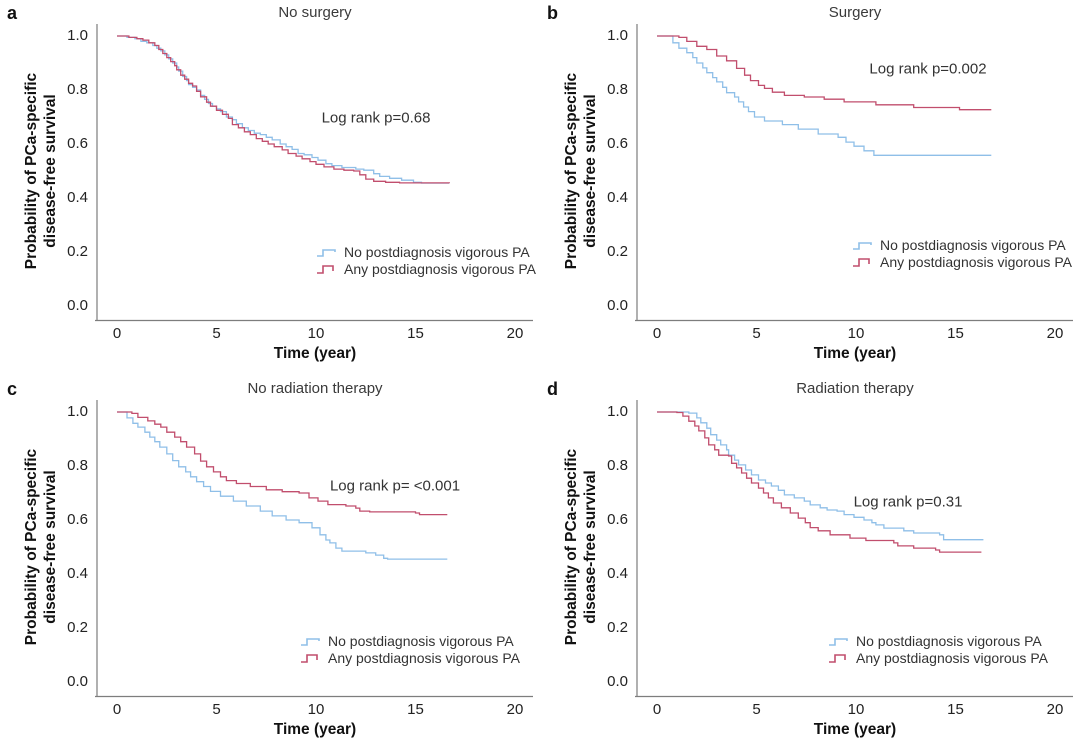 Image resolution: width=1080 pixels, height=753 pixels. Describe the element at coordinates (12, 389) in the screenshot. I see `panel-letter: c` at that location.